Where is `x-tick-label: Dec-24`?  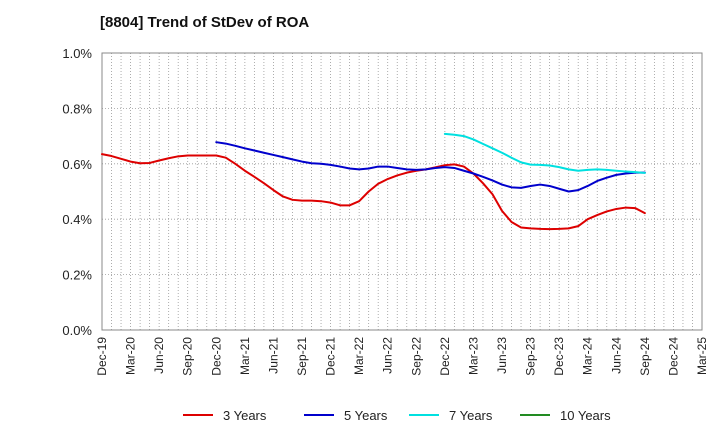 x-tick-label: Dec-24 is located at coordinates (673, 356).